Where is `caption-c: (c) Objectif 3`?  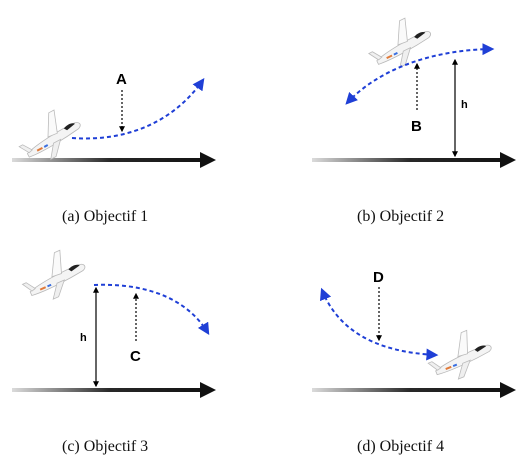
caption-c: (c) Objectif 3 is located at coordinates (105, 446).